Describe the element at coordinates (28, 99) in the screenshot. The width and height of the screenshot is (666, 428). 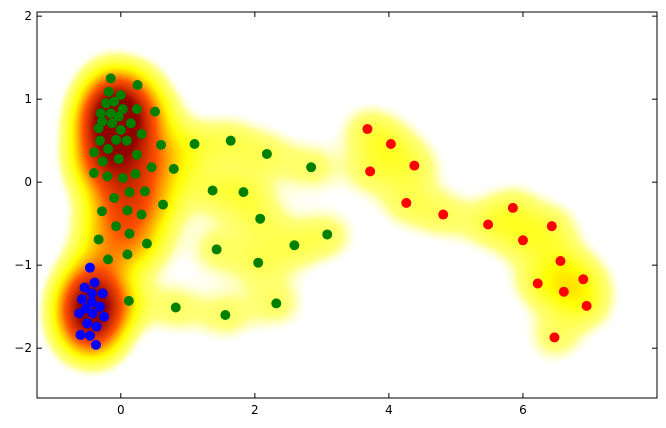
I see `y-tick-label: 1` at that location.